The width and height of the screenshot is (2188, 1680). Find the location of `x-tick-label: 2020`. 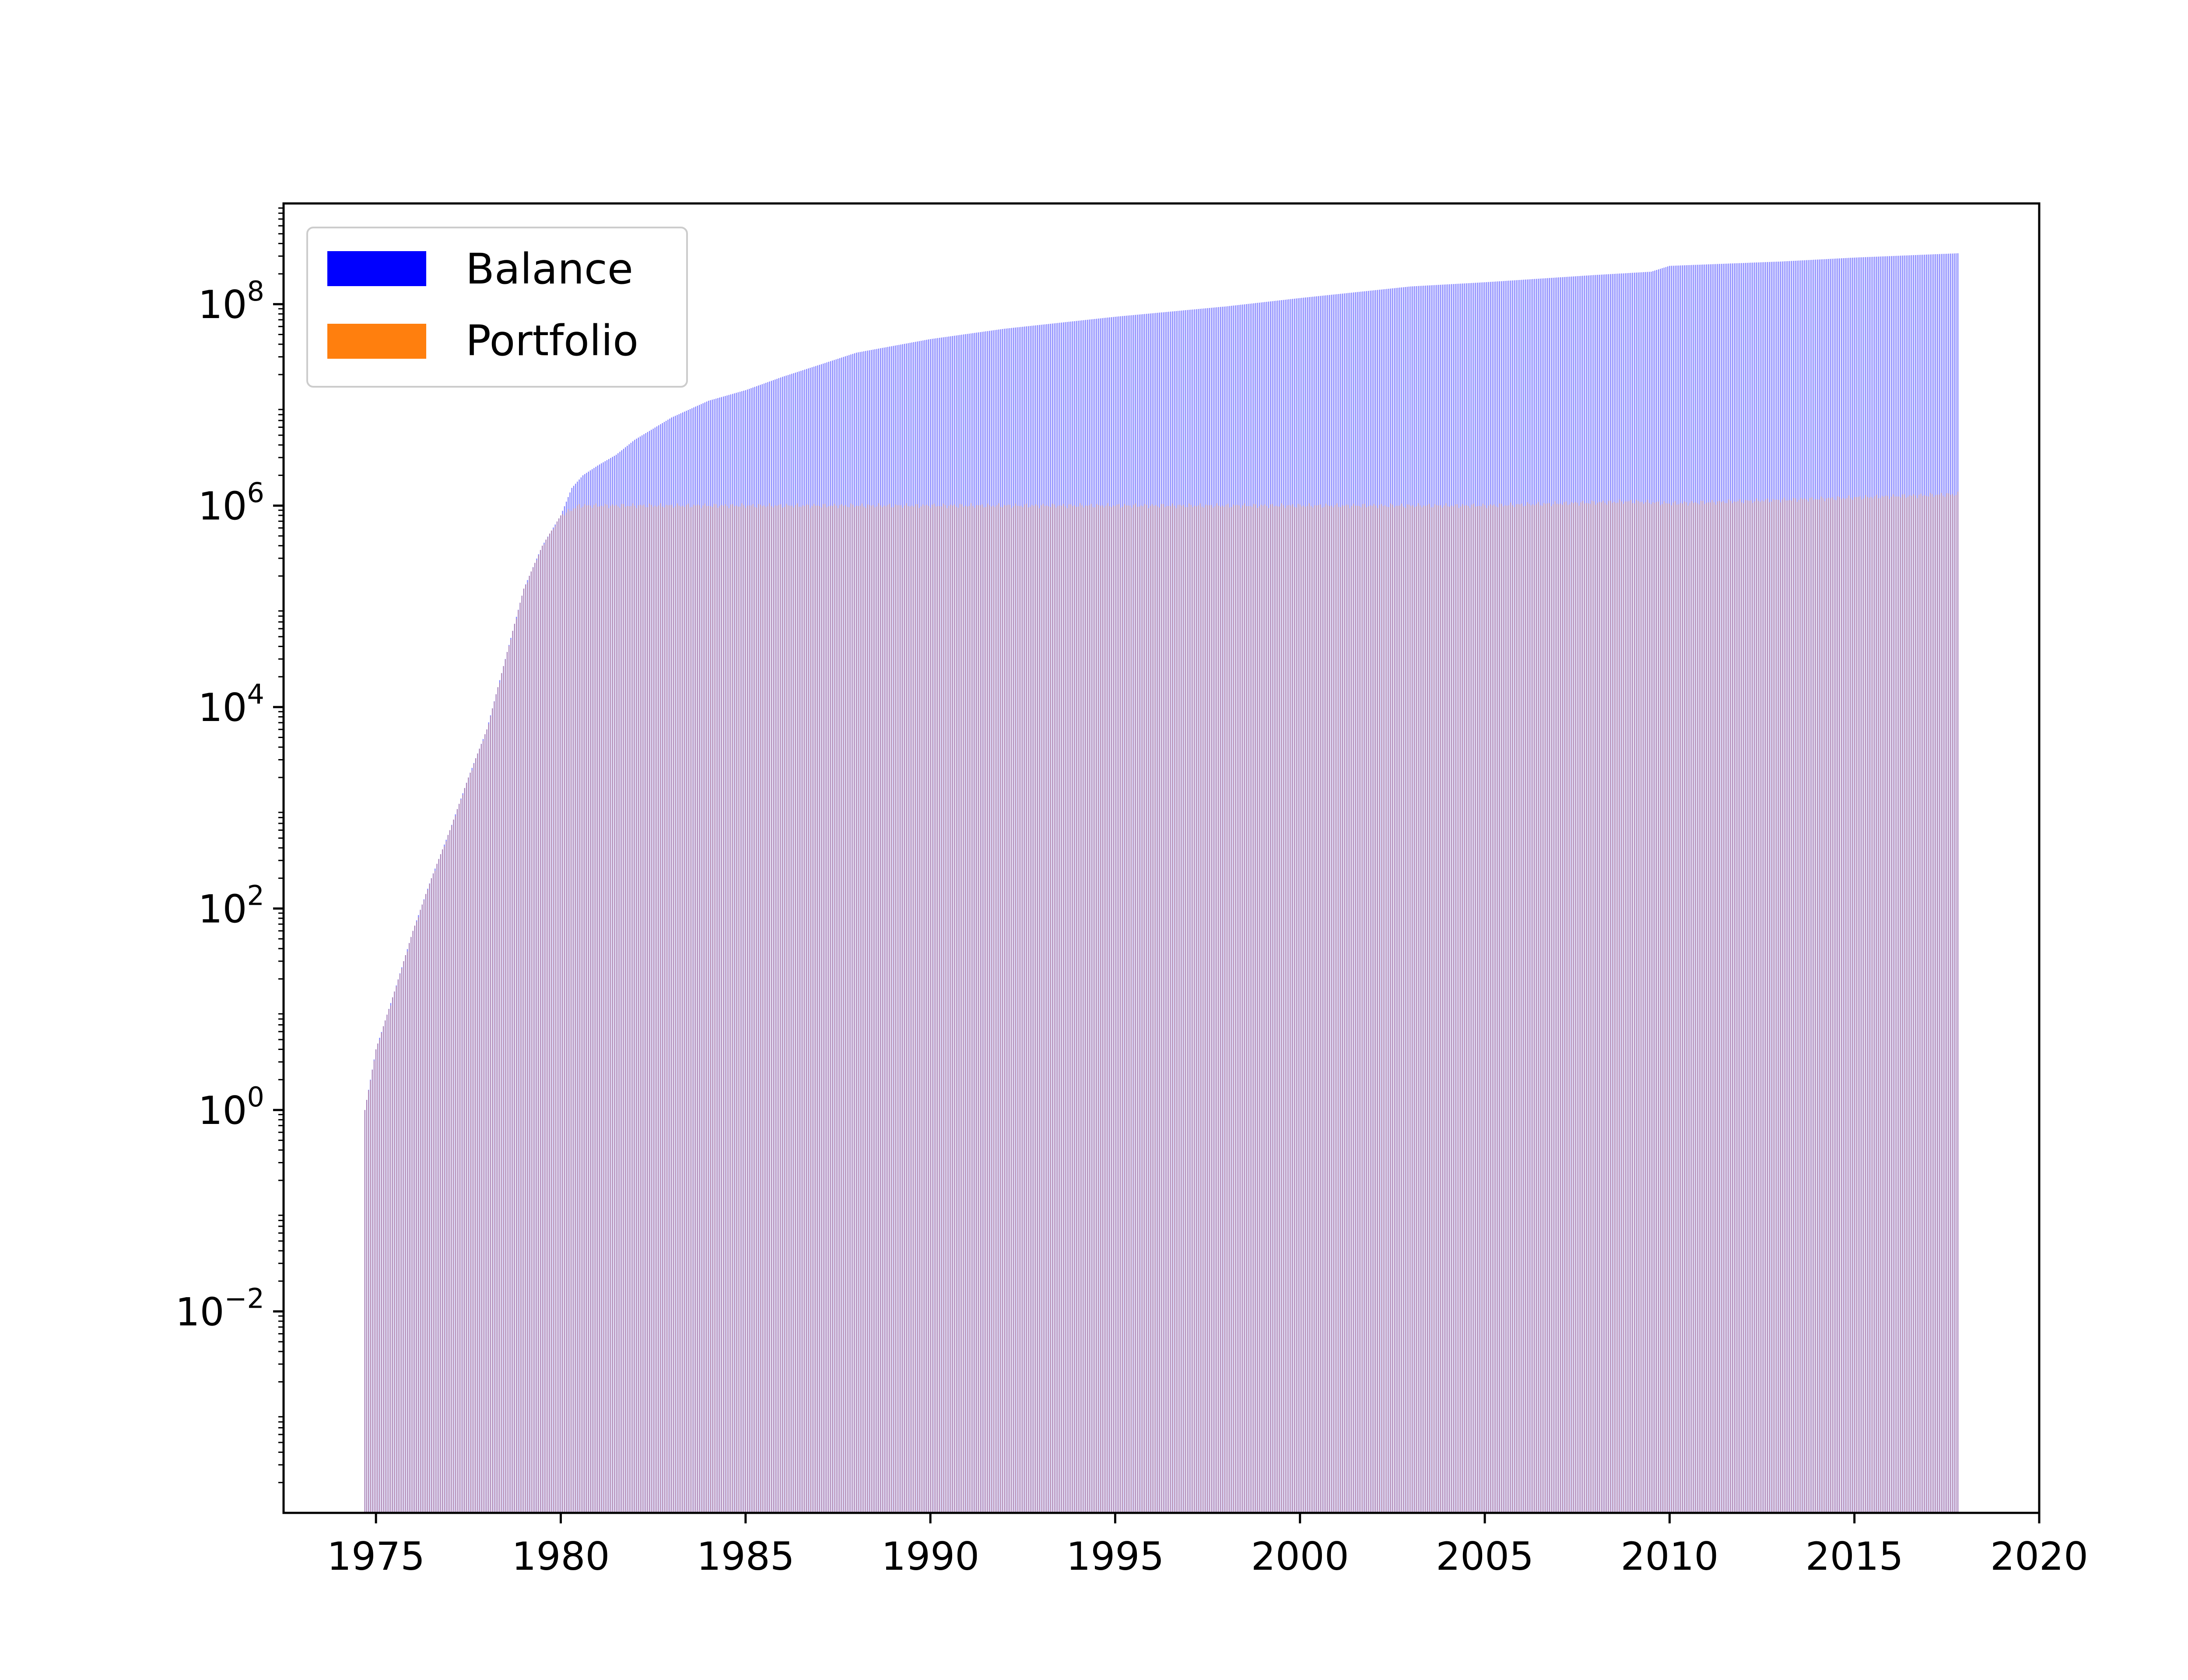

x-tick-label: 2020 is located at coordinates (2039, 1556).